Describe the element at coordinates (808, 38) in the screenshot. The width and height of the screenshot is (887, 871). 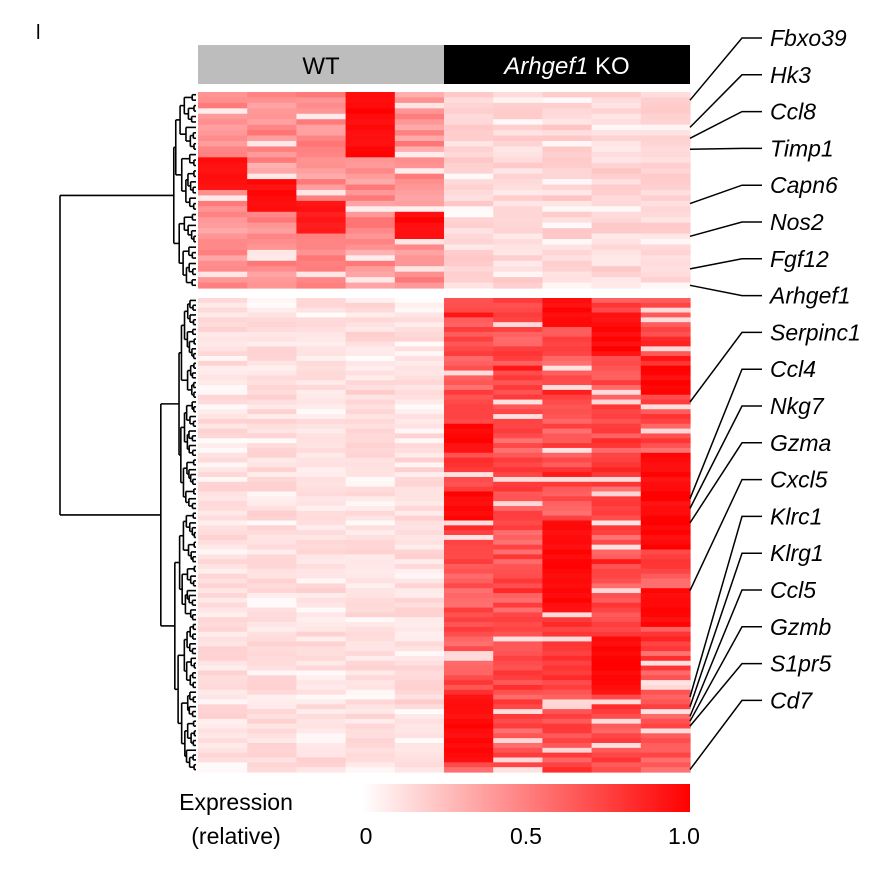
I see `gene-label: Fbxo39` at that location.